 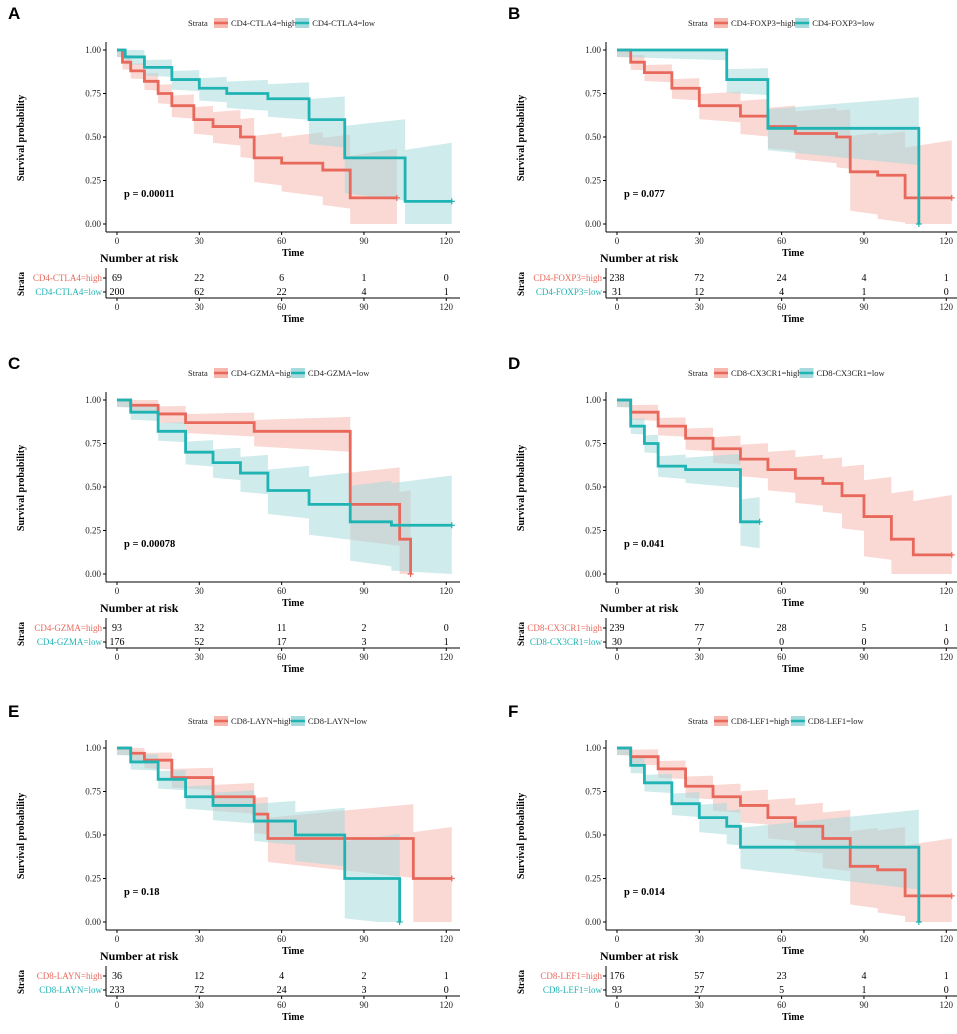 What do you see at coordinates (764, 23) in the screenshot?
I see `legend-label-high: CD4-FOXP3=high` at bounding box center [764, 23].